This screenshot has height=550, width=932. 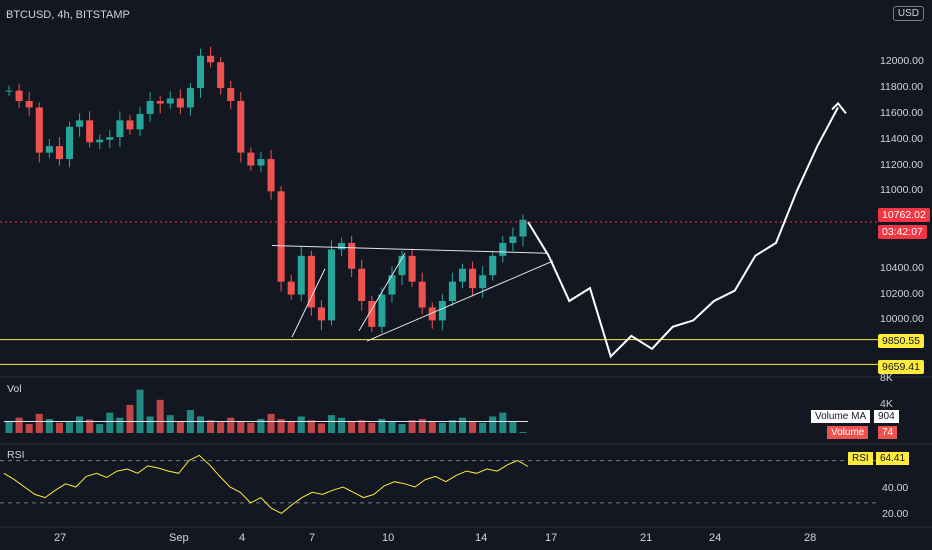 I want to click on rsi-line, so click(x=266, y=484).